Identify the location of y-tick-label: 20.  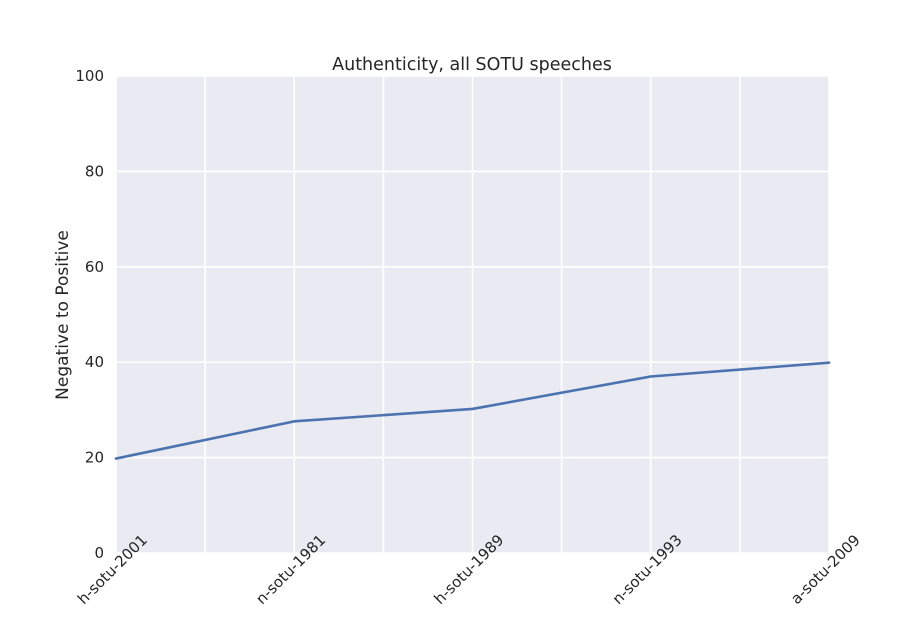
(94, 458).